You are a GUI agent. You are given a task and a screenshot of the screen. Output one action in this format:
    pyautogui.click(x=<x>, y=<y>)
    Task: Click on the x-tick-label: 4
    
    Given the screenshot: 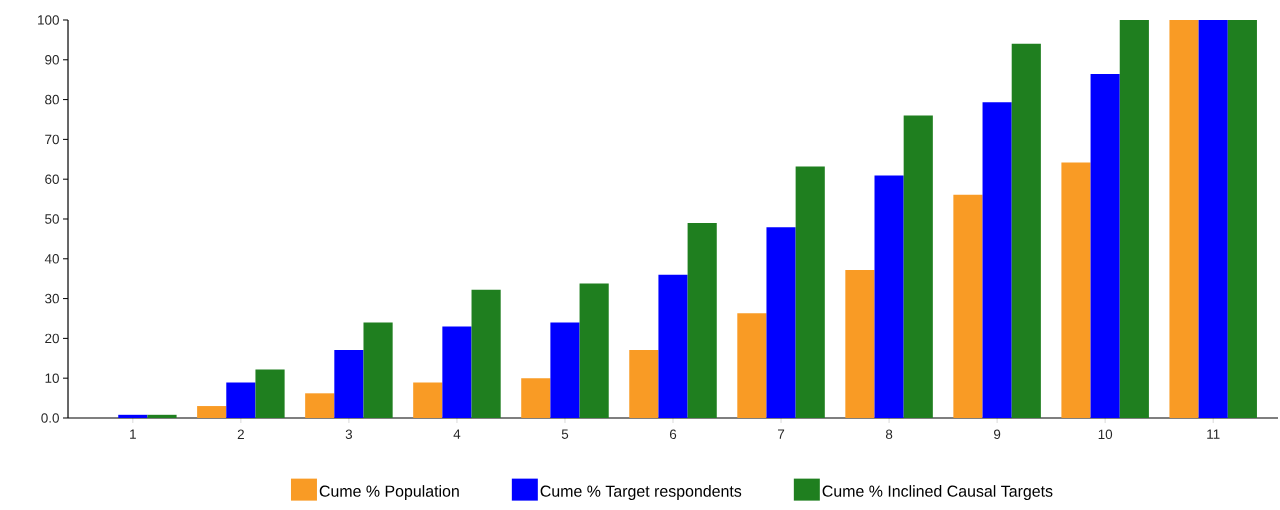 What is the action you would take?
    pyautogui.click(x=457, y=434)
    